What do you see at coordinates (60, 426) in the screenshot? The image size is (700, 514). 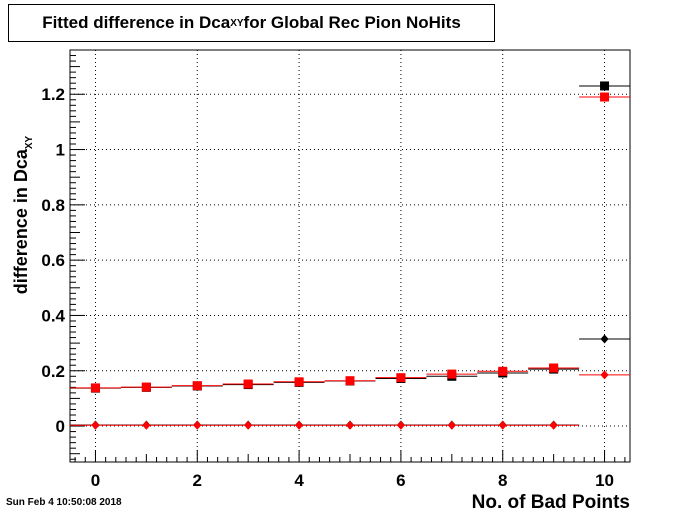 I see `y-tick-label: 0` at bounding box center [60, 426].